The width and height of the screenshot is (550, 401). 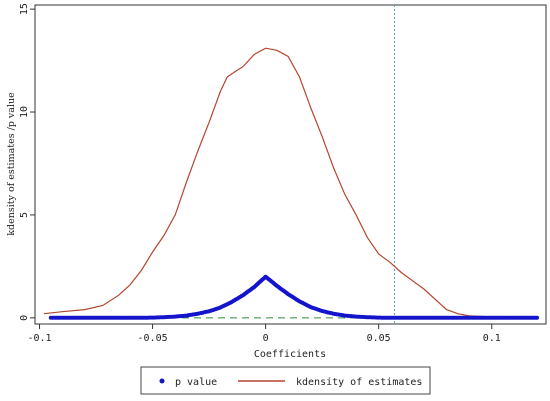 I want to click on x-axis-ticks: -0.1 -0.05 0 0.05 0.1, so click(x=264, y=334).